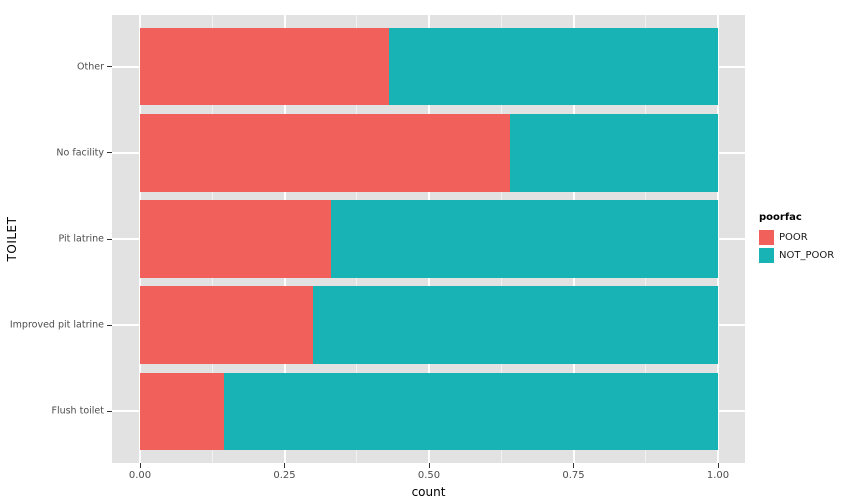  Describe the element at coordinates (80, 153) in the screenshot. I see `y-tick-label: No facility` at that location.